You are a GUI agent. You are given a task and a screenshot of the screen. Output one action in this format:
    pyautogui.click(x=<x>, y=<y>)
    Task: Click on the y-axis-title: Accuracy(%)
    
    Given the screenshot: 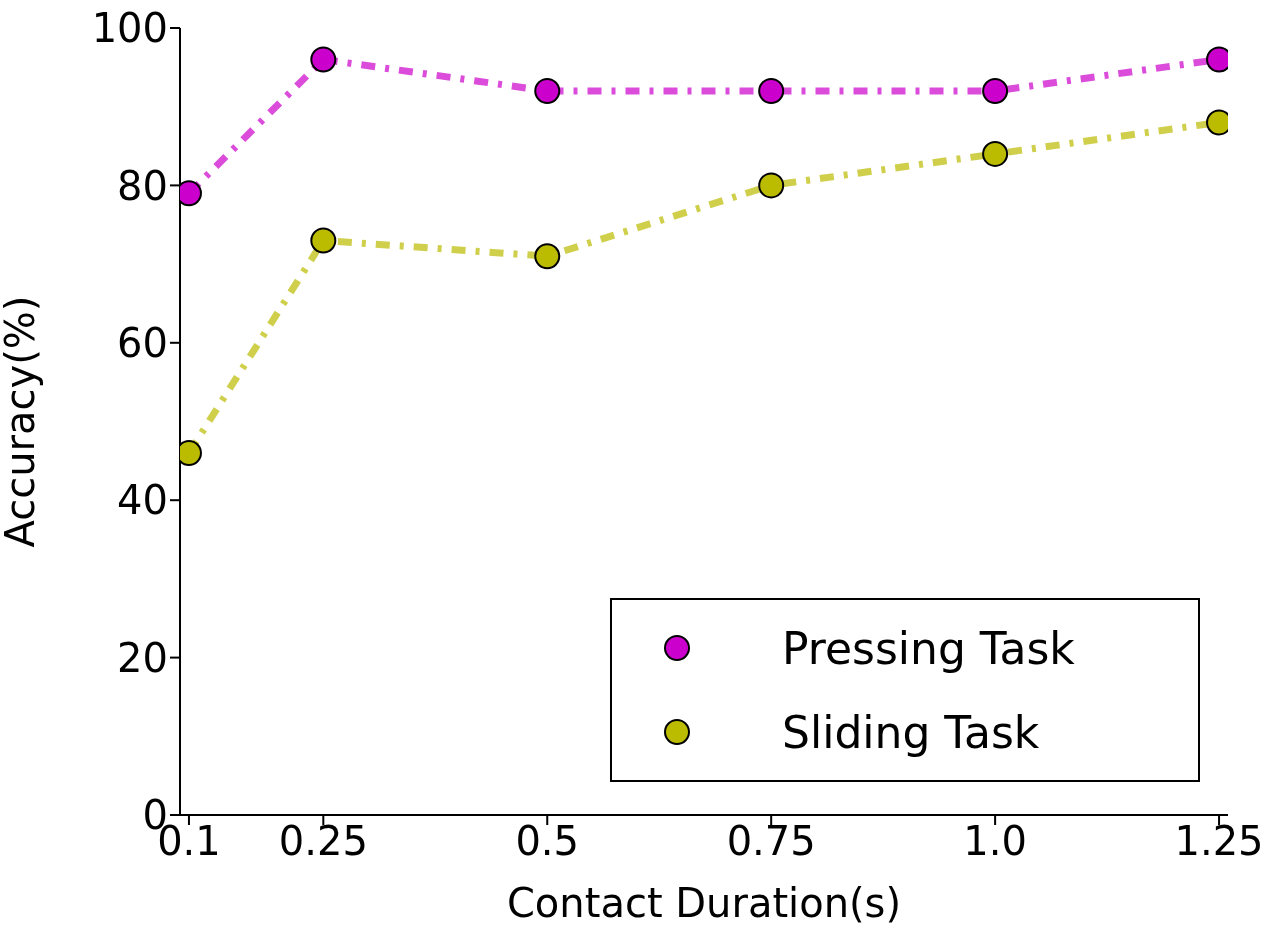 What is the action you would take?
    pyautogui.click(x=22, y=421)
    